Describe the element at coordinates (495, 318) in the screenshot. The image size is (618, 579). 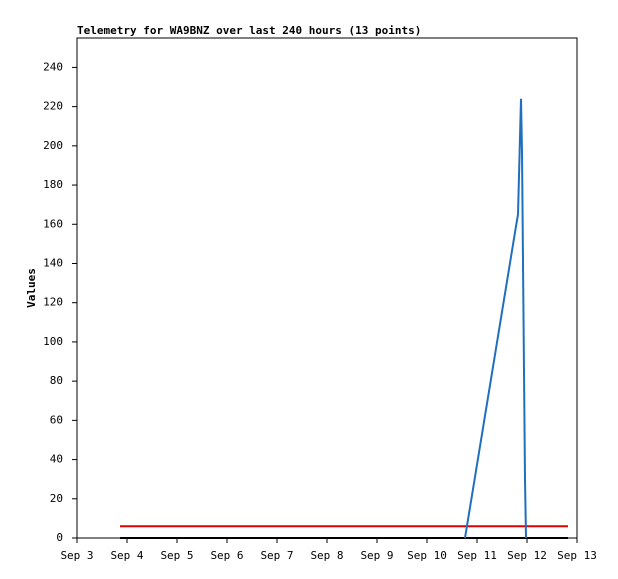
I see `series-line` at that location.